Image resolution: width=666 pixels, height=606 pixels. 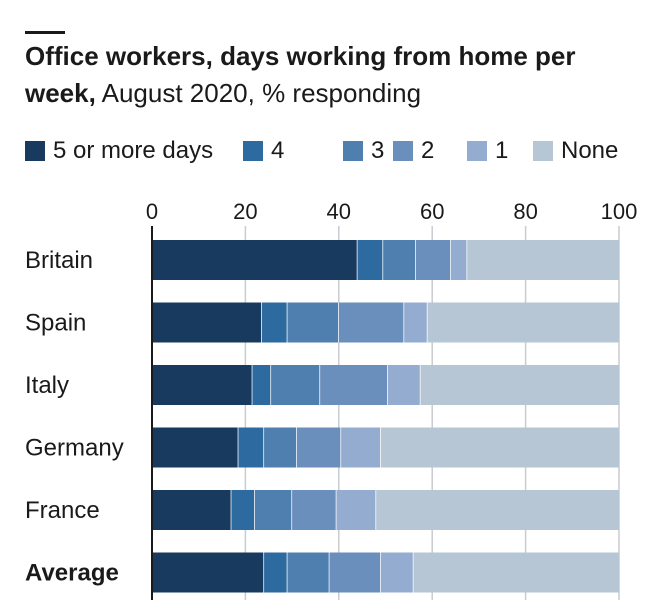 What do you see at coordinates (378, 150) in the screenshot?
I see `legend-label: 3` at bounding box center [378, 150].